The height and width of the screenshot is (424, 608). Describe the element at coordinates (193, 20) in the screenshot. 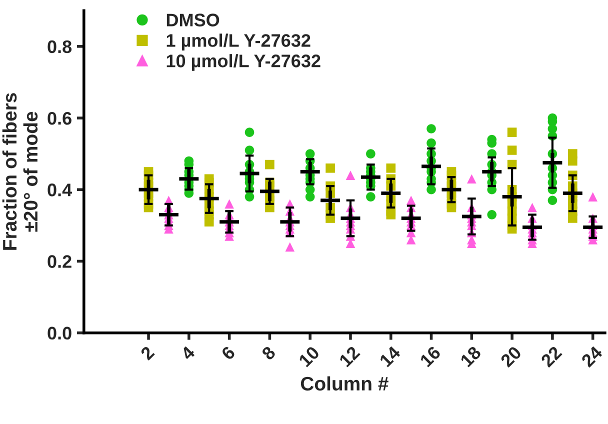

I see `legend-label: DMSO` at that location.